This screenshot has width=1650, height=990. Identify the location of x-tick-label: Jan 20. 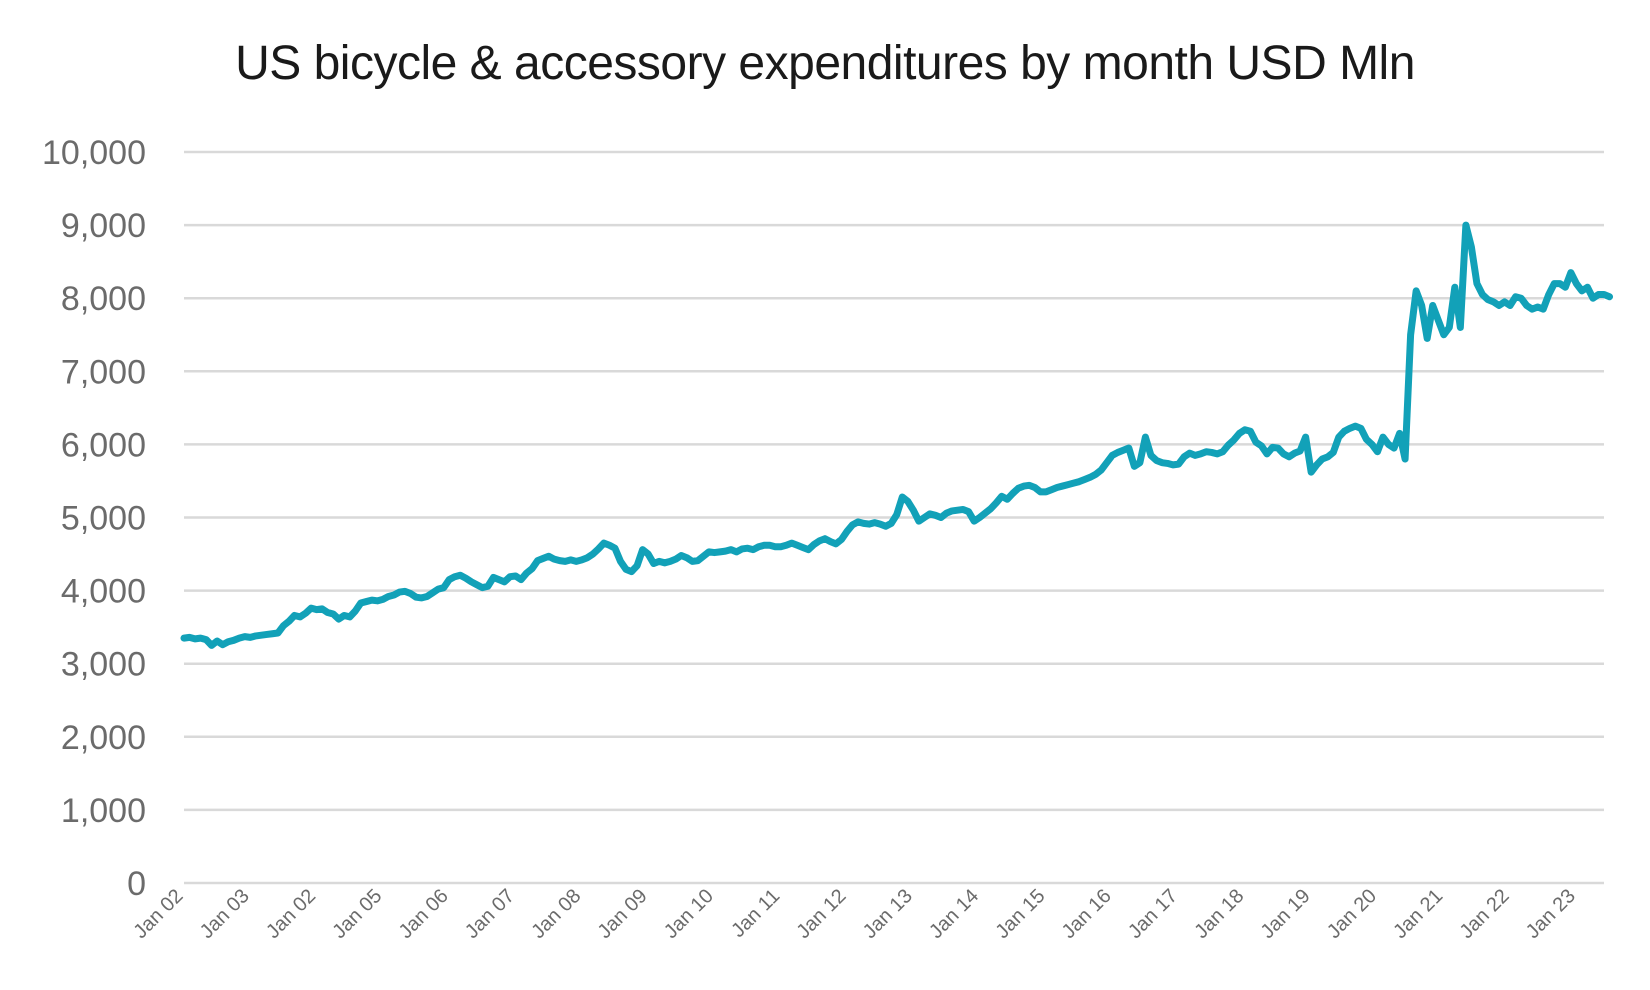
(1352, 914).